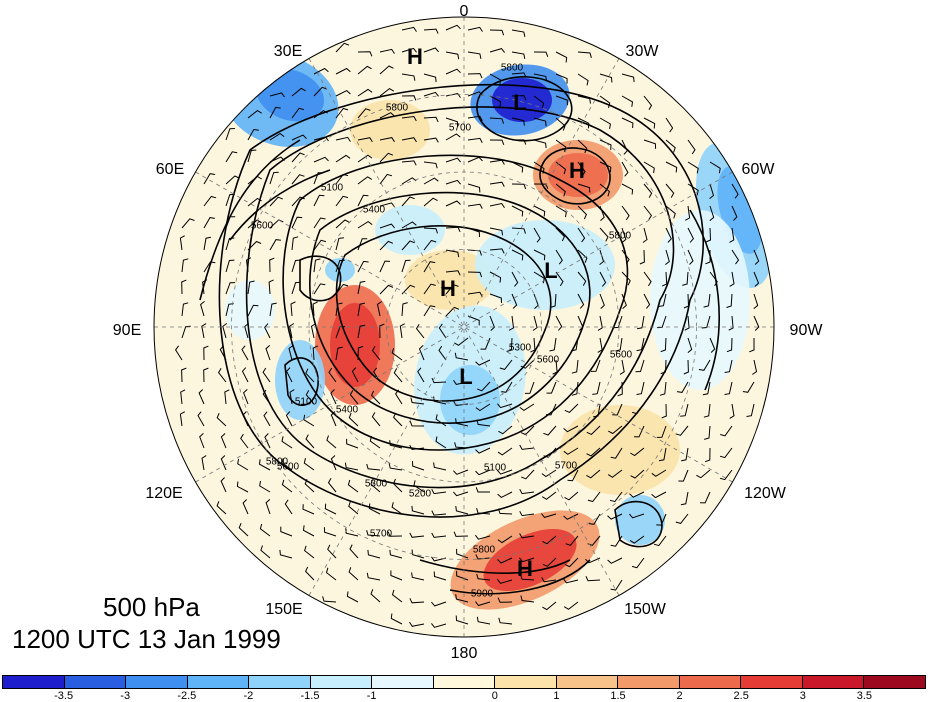 The width and height of the screenshot is (928, 702). What do you see at coordinates (306, 402) in the screenshot?
I see `contour-label: 5100` at bounding box center [306, 402].